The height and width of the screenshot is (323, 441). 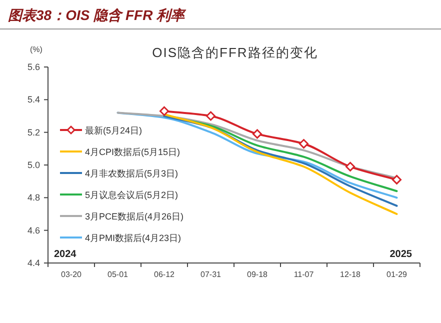 I want to click on y-tick-label: 5.0, so click(x=33, y=165).